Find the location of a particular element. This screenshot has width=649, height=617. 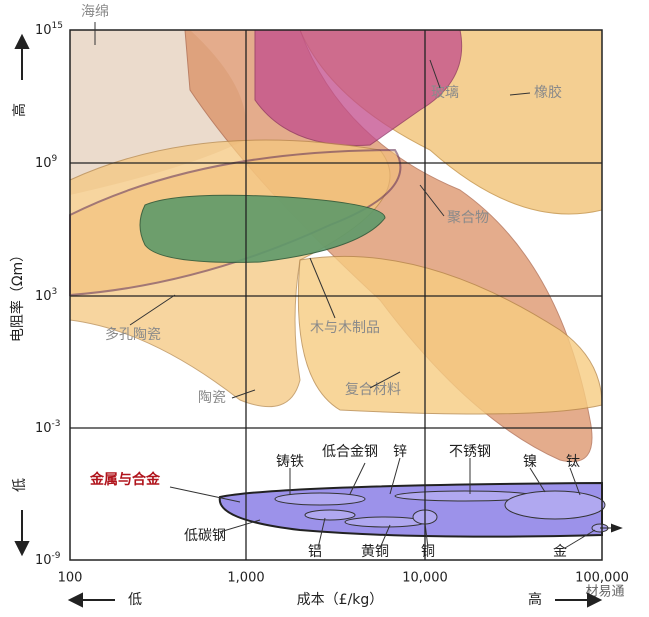

tick-exp: 3 is located at coordinates (55, 292).